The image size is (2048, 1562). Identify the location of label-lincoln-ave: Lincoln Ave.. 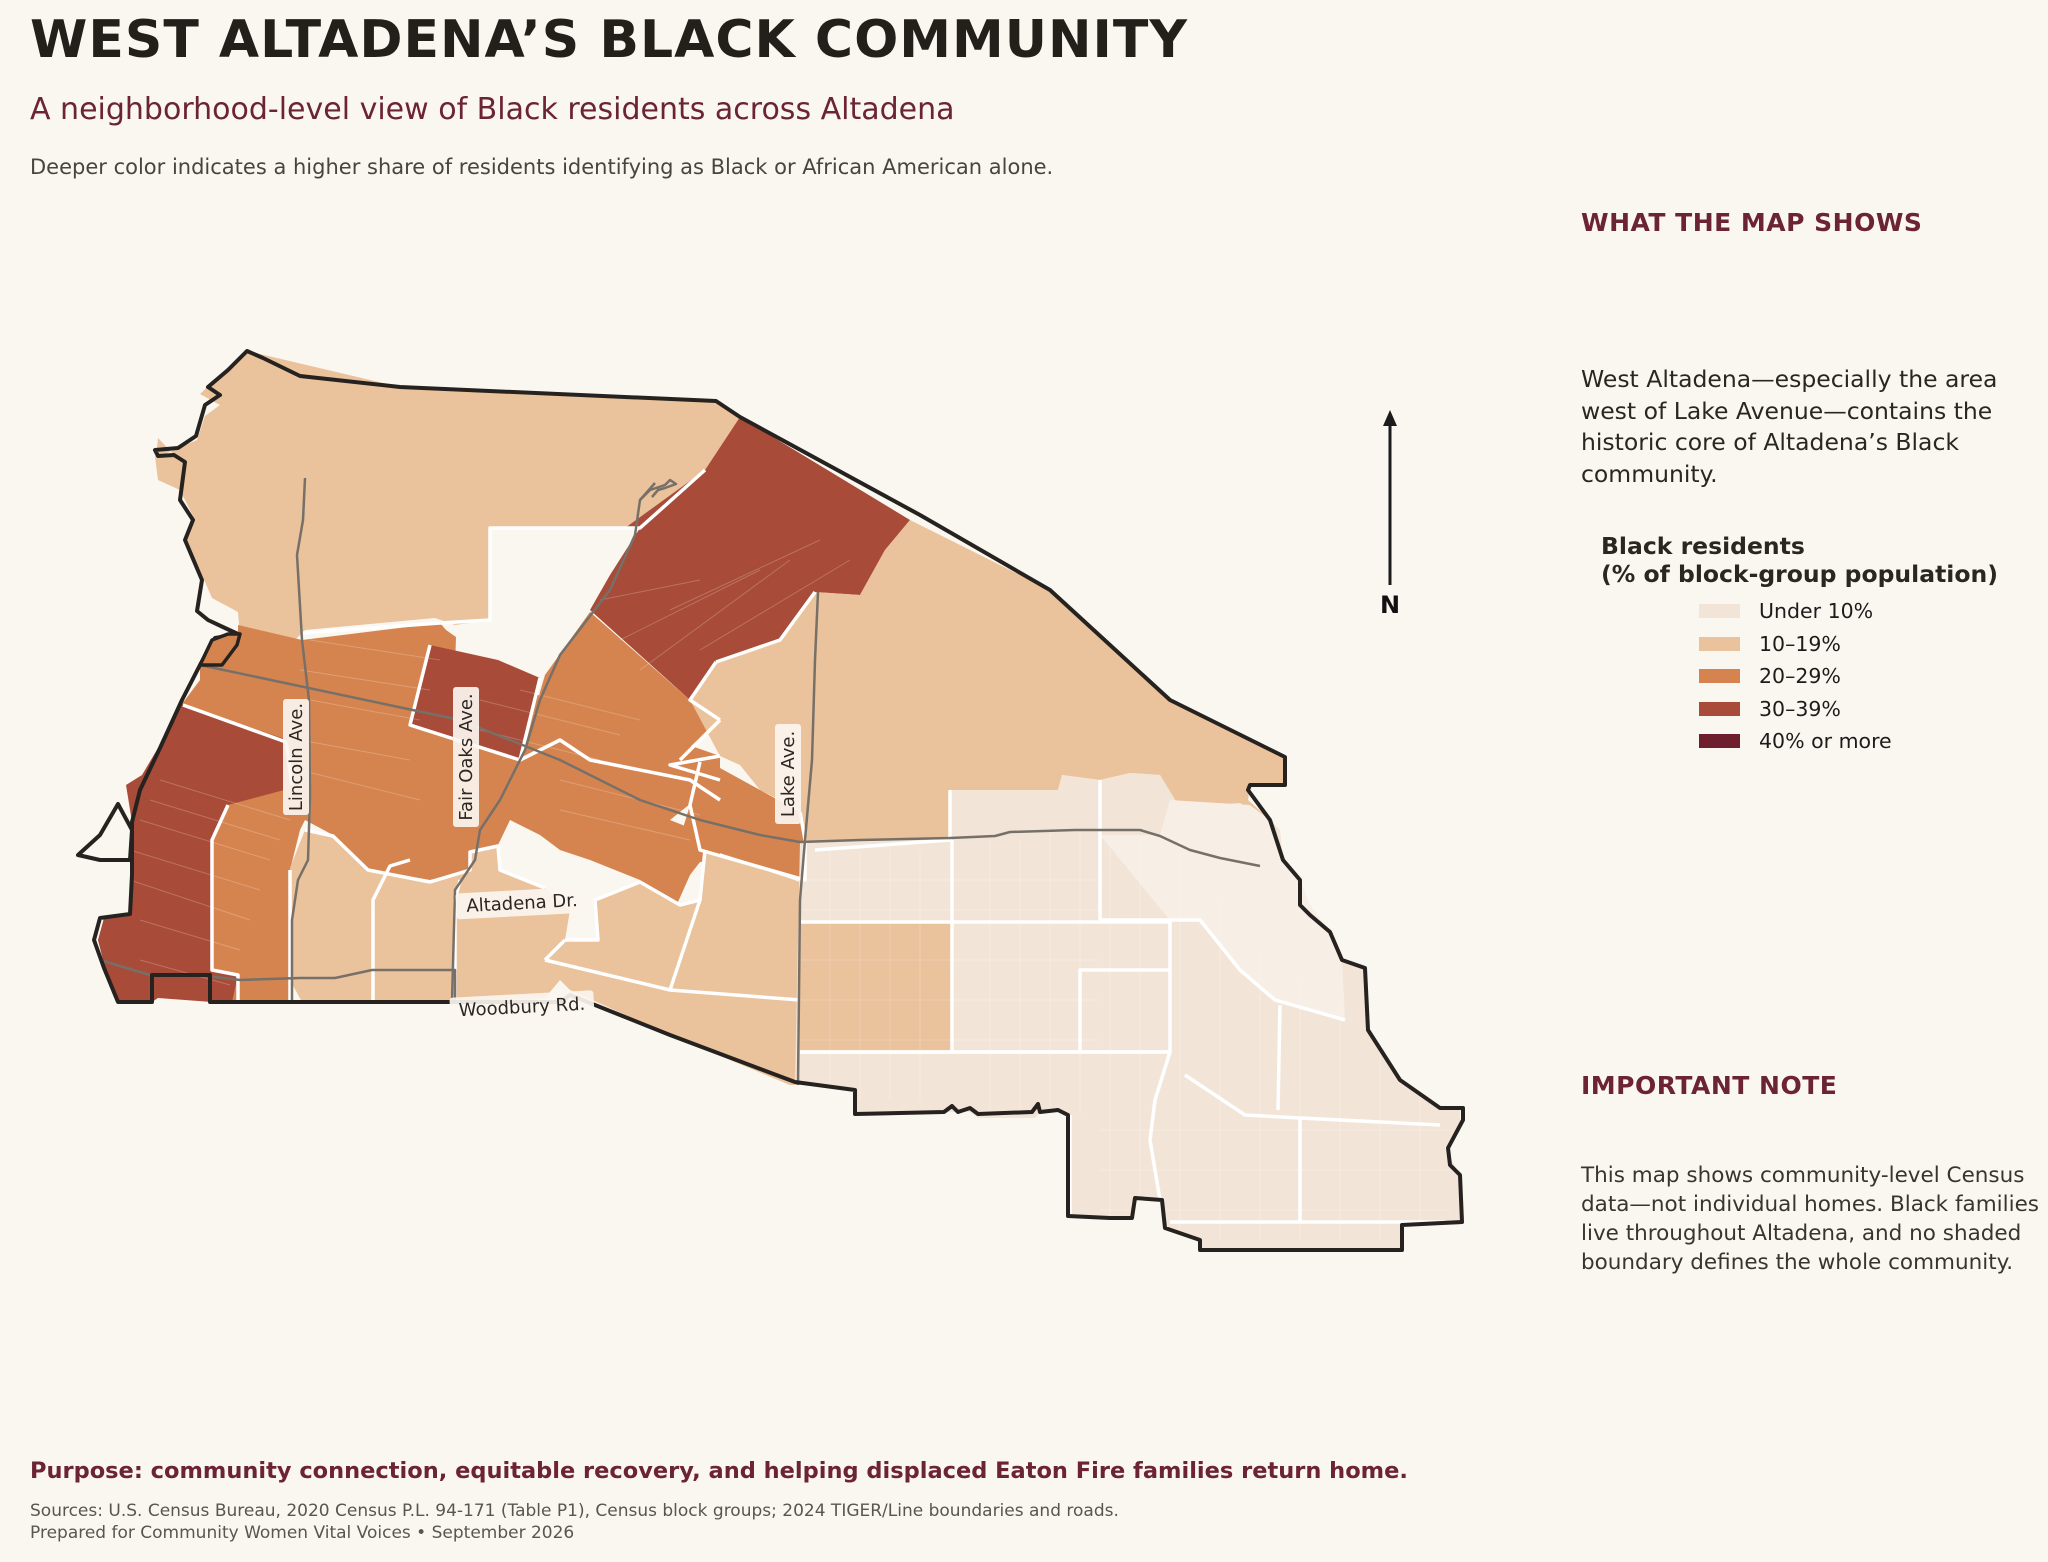
(296, 757).